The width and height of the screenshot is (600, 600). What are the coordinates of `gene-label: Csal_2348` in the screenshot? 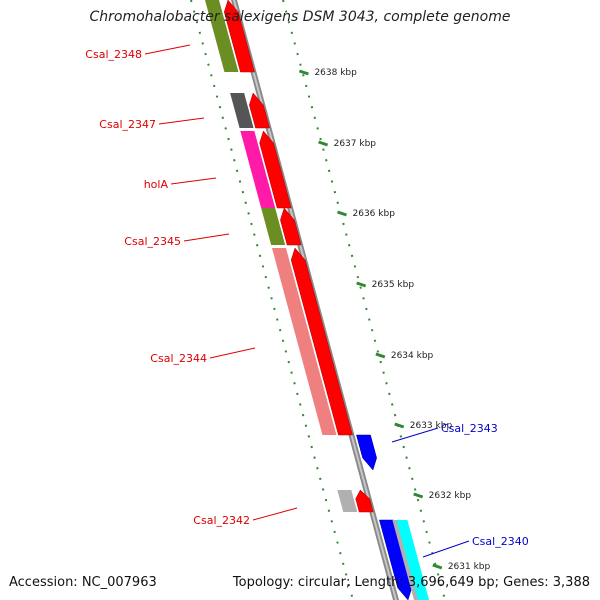 It's located at (113, 54).